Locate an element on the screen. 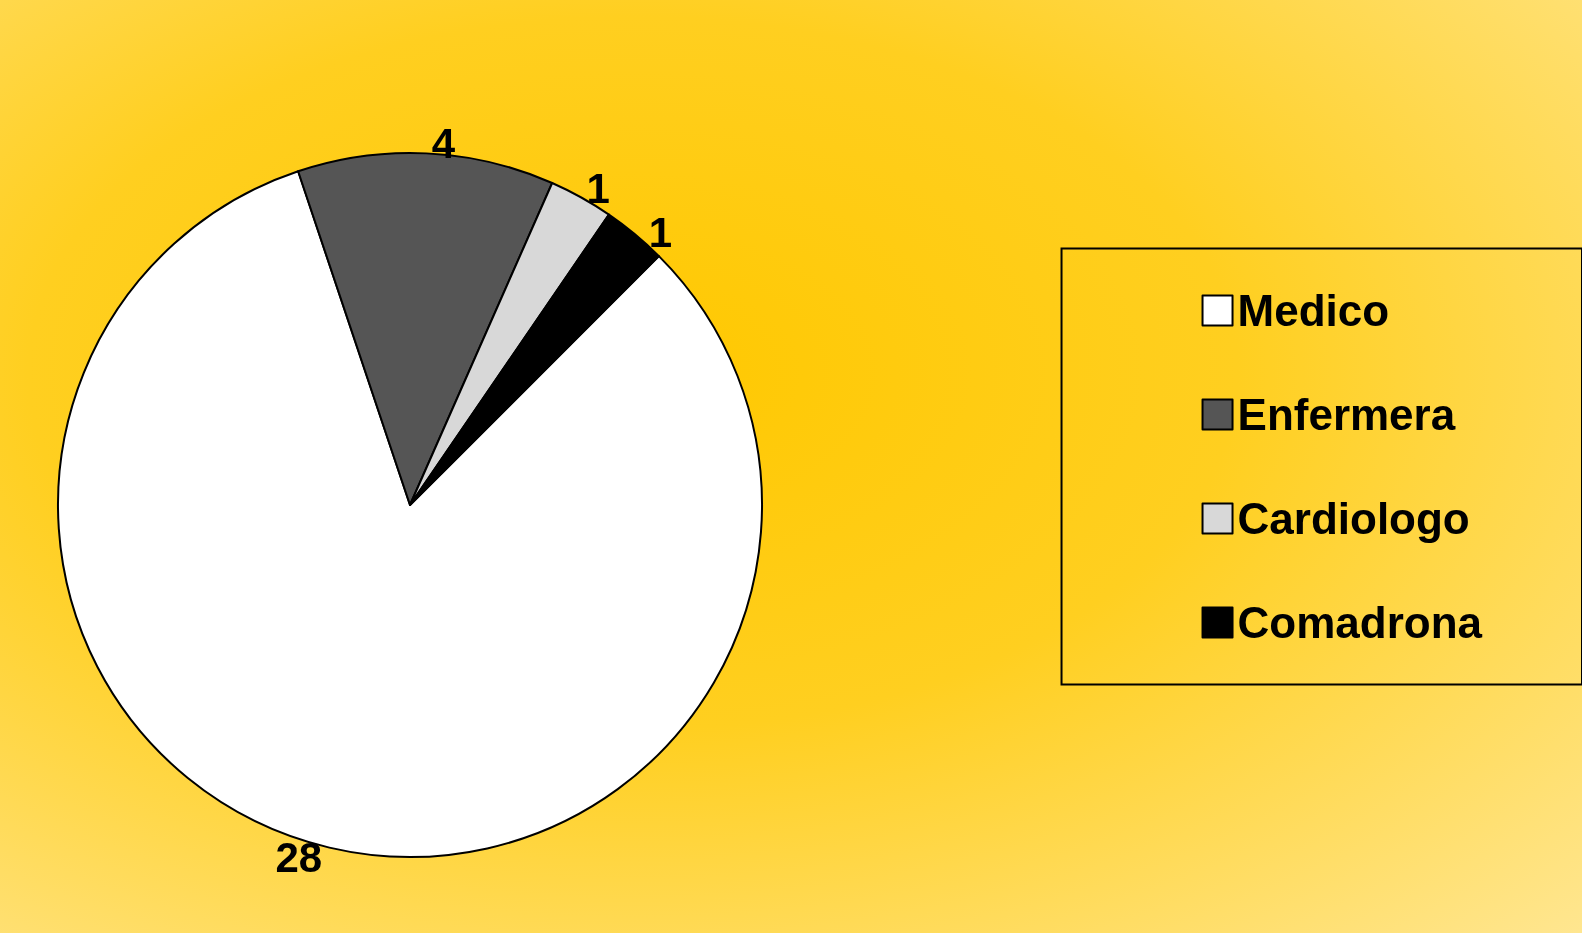  legend-label: Cardiologo is located at coordinates (1353, 518).